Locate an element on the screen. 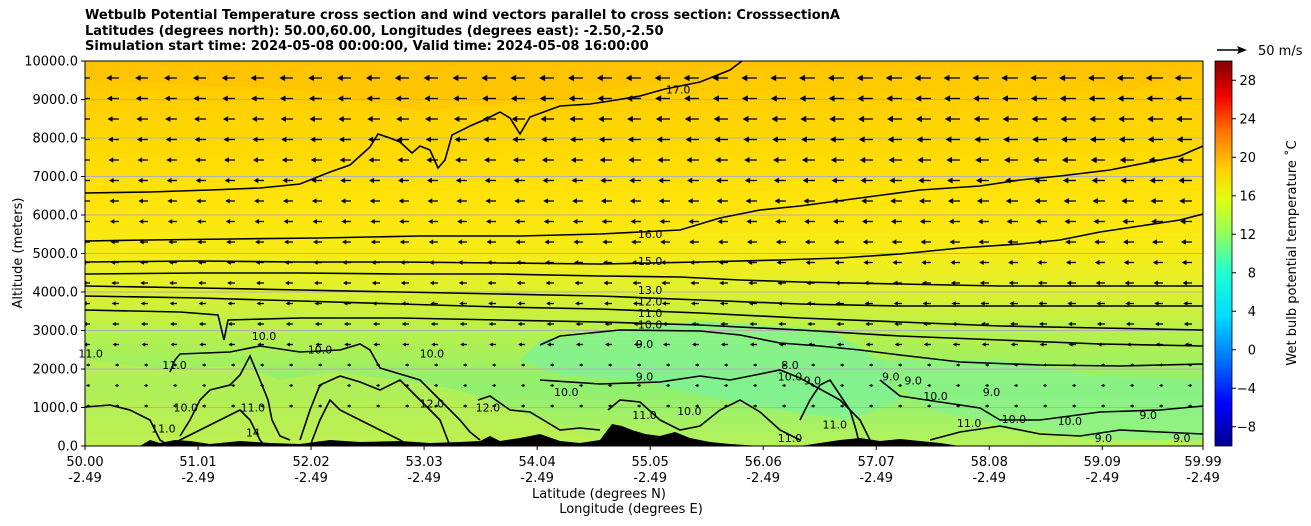 This screenshot has width=1311, height=526. x-tick-label-lat: 53.03 is located at coordinates (423, 462).